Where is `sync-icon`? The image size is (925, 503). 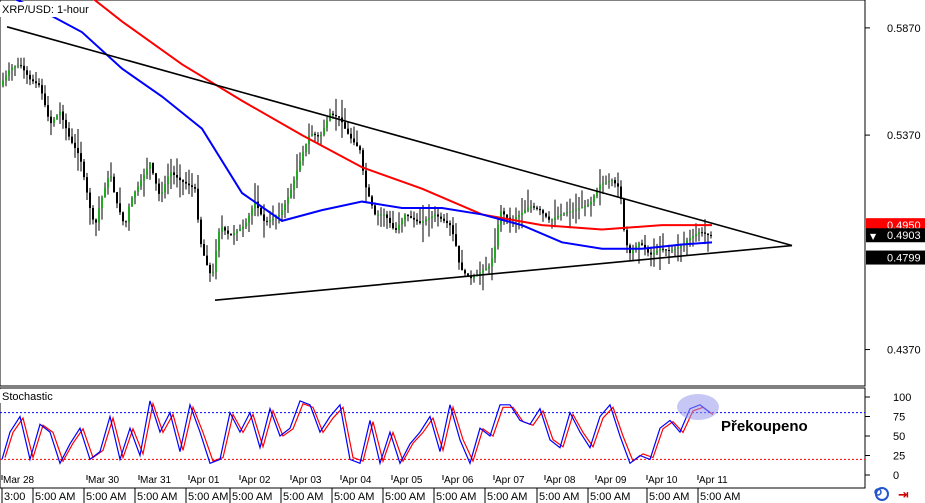
sync-icon is located at coordinates (881, 494).